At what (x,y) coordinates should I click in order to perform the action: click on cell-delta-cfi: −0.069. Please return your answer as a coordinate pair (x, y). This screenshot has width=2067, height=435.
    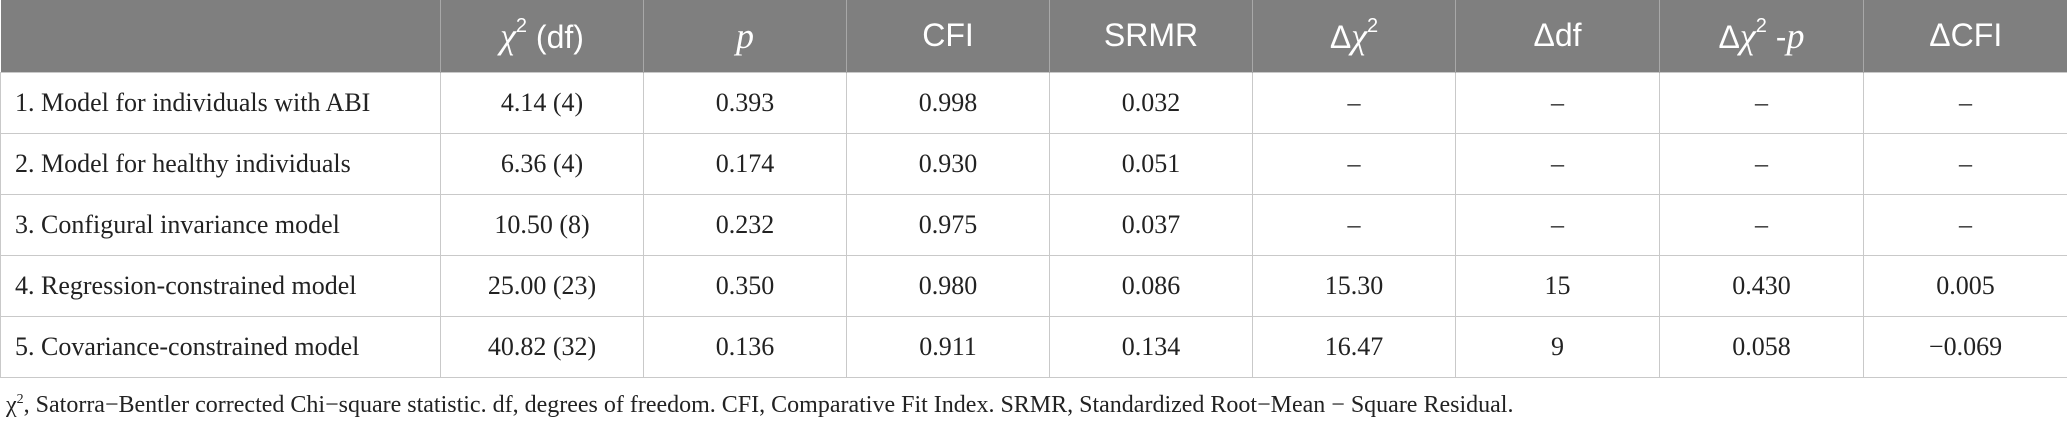
    Looking at the image, I should click on (1965, 346).